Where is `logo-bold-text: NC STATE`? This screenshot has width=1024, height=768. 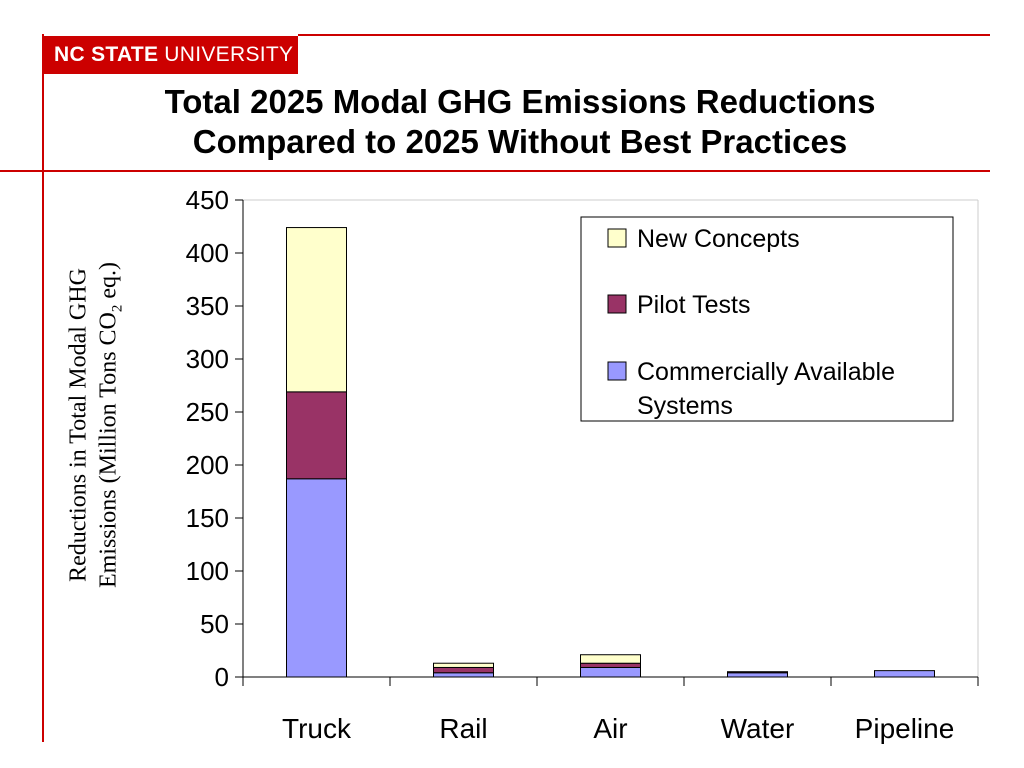 logo-bold-text: NC STATE is located at coordinates (106, 54).